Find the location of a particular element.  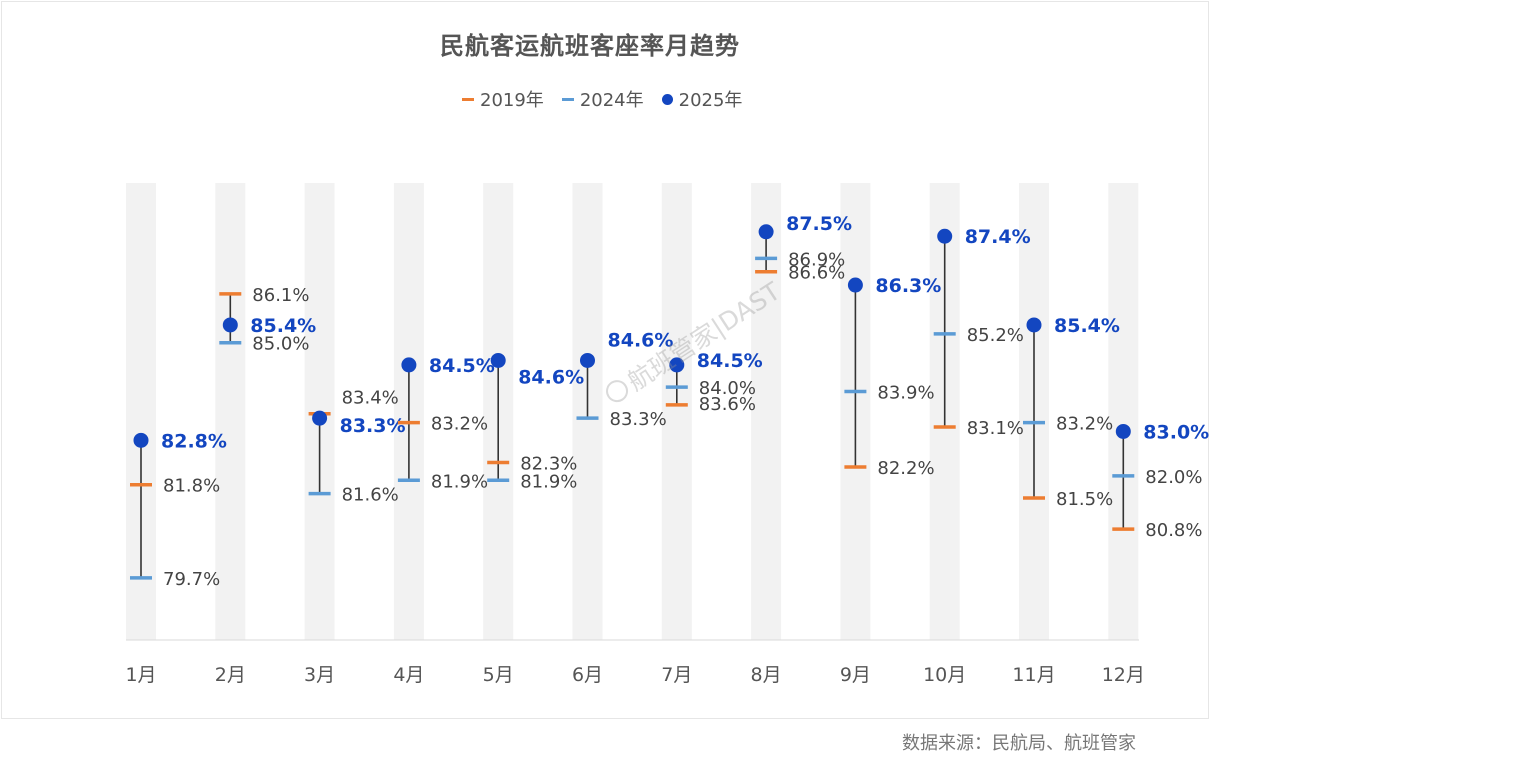

legend-item-2019: 2019年 is located at coordinates (503, 99).